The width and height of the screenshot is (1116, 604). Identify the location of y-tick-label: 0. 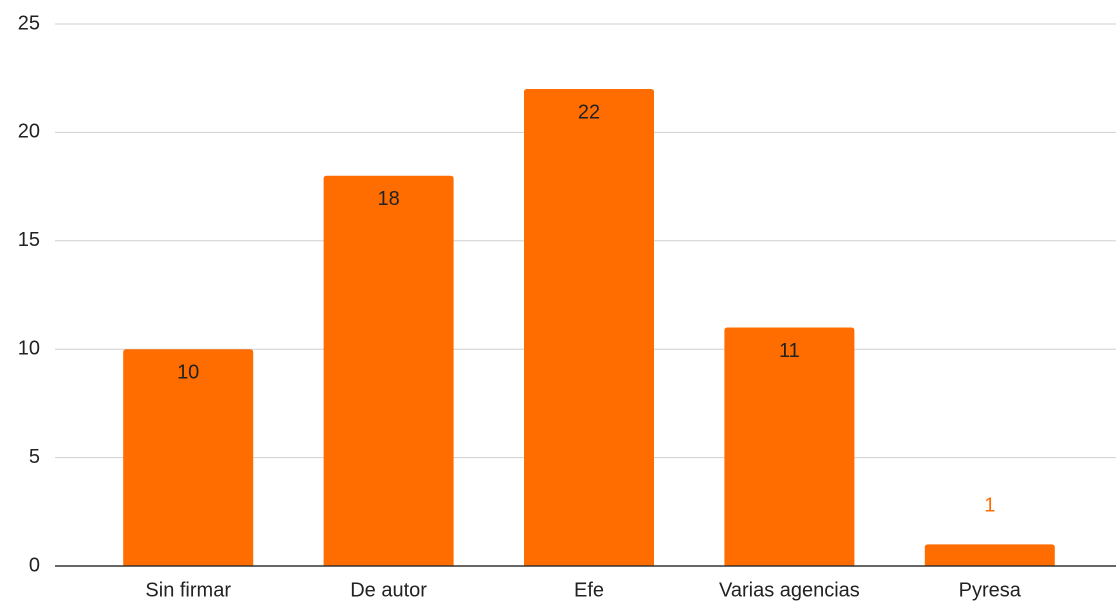
(34, 565).